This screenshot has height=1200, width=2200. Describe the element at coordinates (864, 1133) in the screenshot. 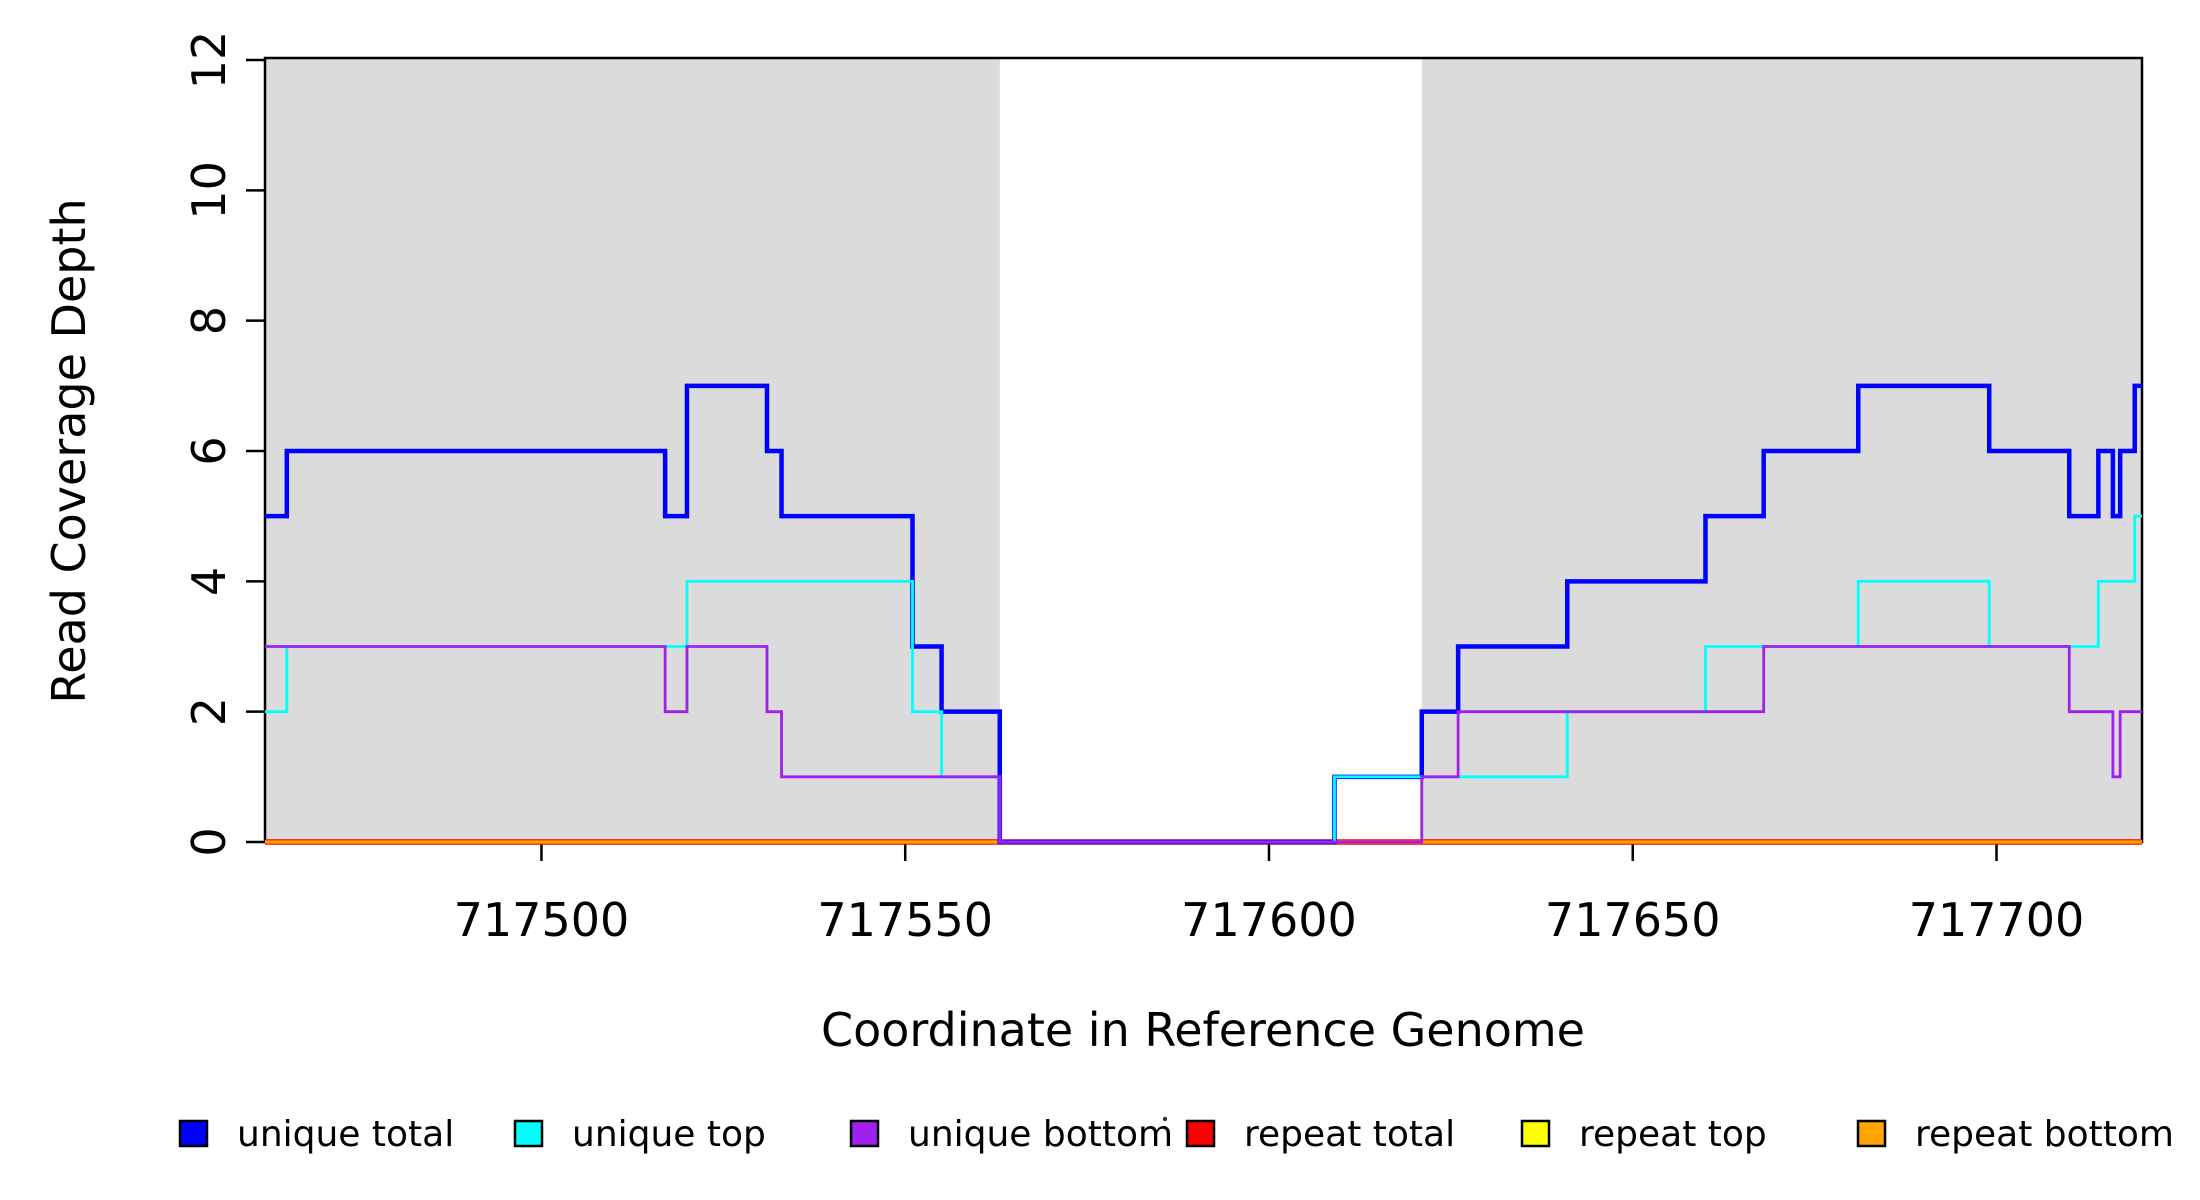

I see `legend-swatch-unique-bottom` at that location.